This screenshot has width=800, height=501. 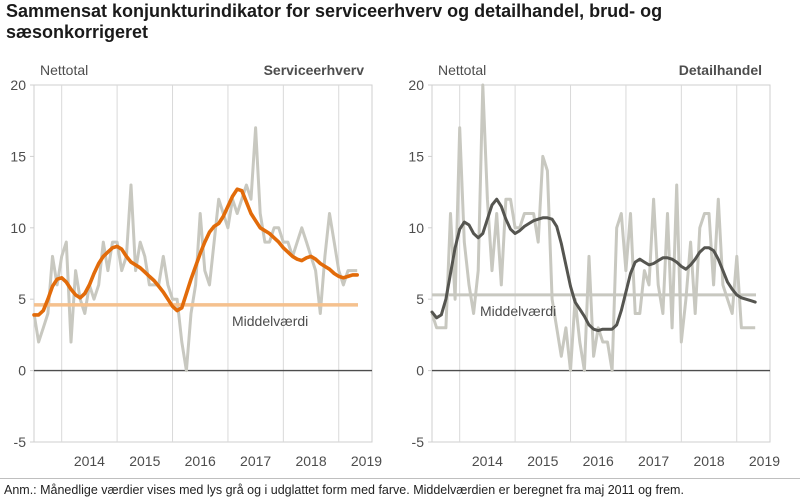 What do you see at coordinates (314, 70) in the screenshot?
I see `panel-title: Serviceerhverv` at bounding box center [314, 70].